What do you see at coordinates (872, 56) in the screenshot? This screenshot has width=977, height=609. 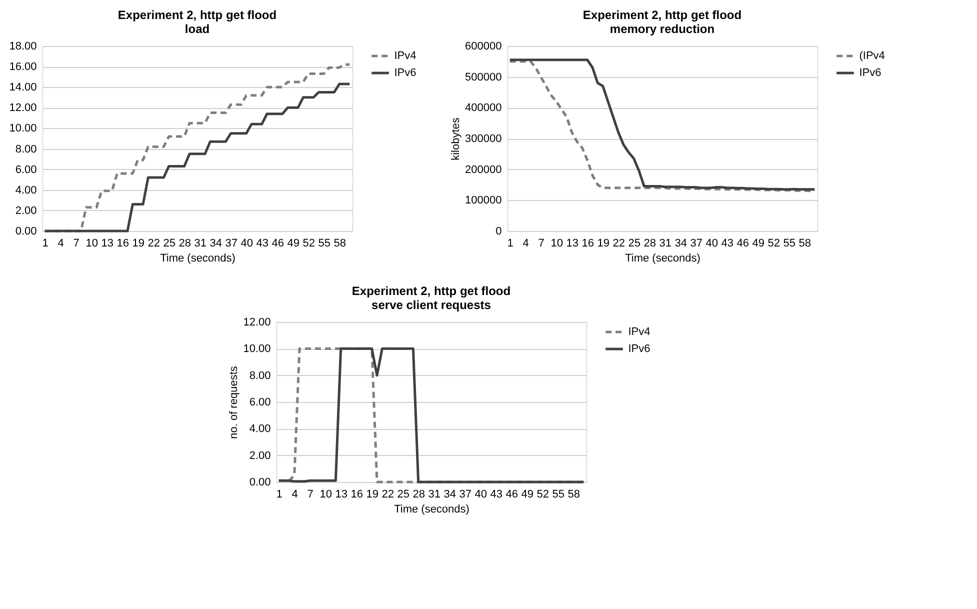 I see `legend-label: (IPv4` at bounding box center [872, 56].